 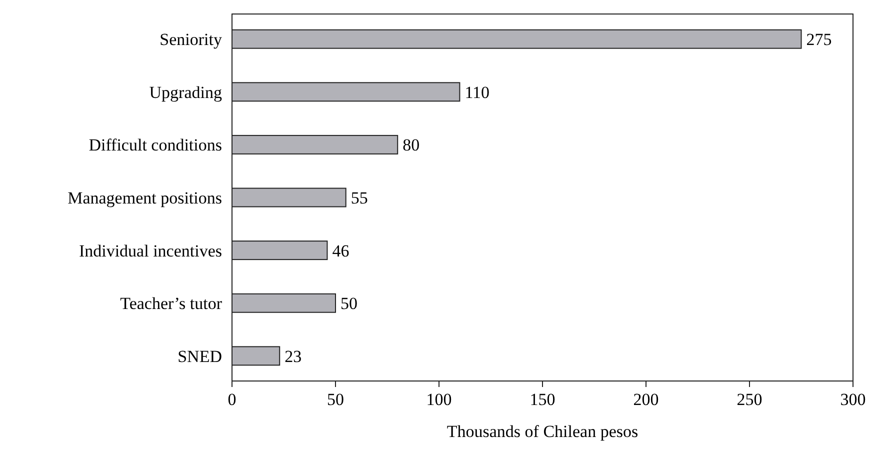 I want to click on x-tick-label: 100, so click(x=439, y=399).